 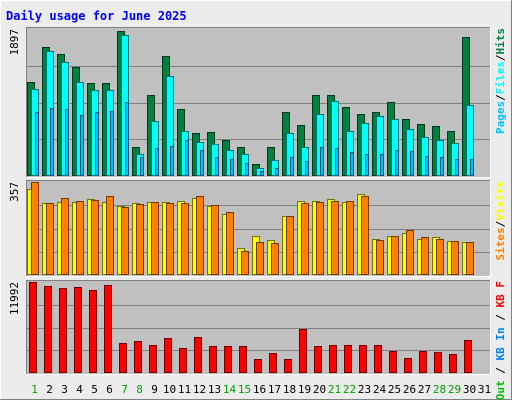 I want to click on day-label-7: 7, so click(x=124, y=389).